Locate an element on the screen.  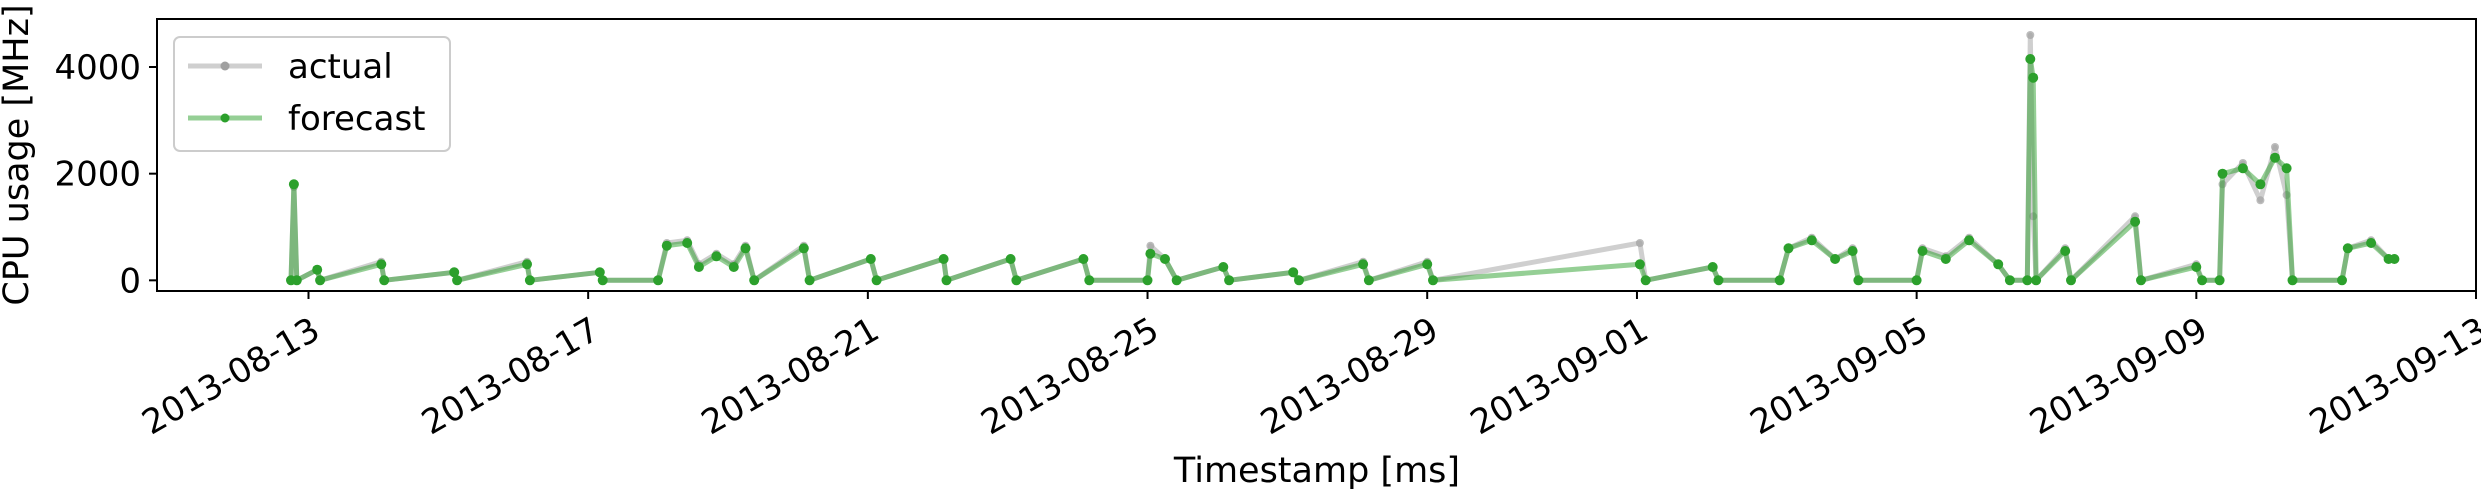
legend-label-actual: actual is located at coordinates (340, 67).